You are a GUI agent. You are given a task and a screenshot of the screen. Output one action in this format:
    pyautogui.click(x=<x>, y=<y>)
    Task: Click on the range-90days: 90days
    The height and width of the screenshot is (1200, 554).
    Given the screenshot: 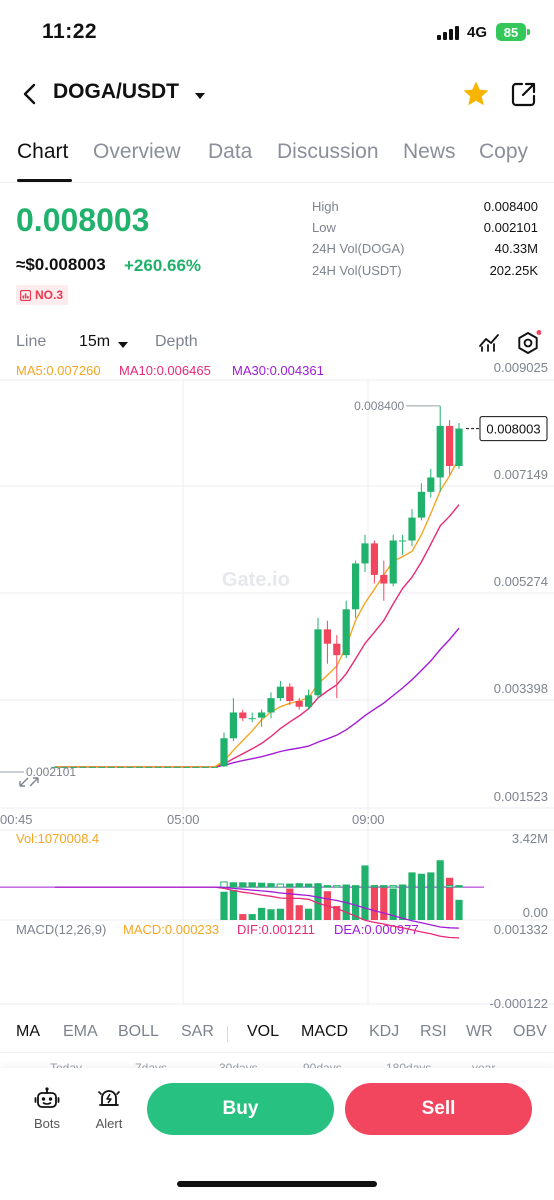 What is the action you would take?
    pyautogui.click(x=322, y=1065)
    